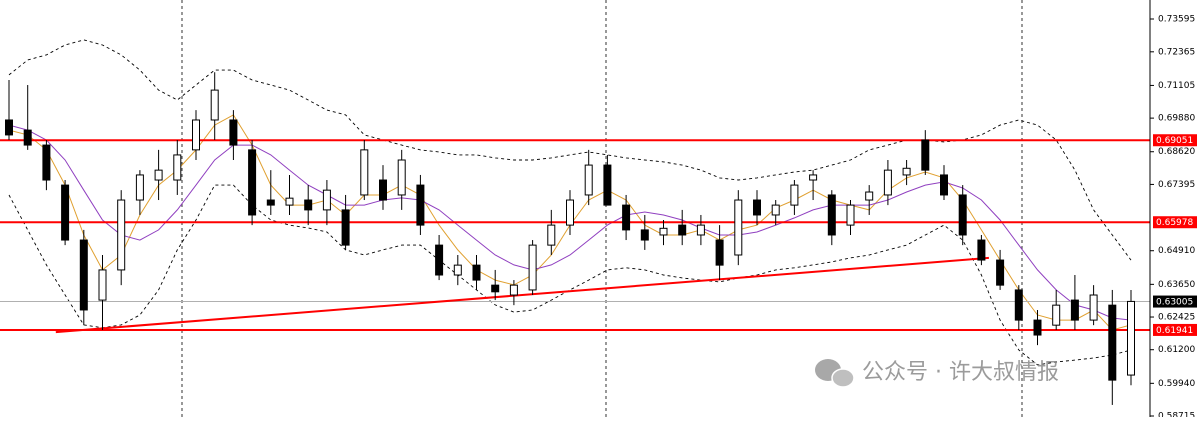 The height and width of the screenshot is (421, 1200). I want to click on y-tick-label: 0.71105, so click(1176, 86).